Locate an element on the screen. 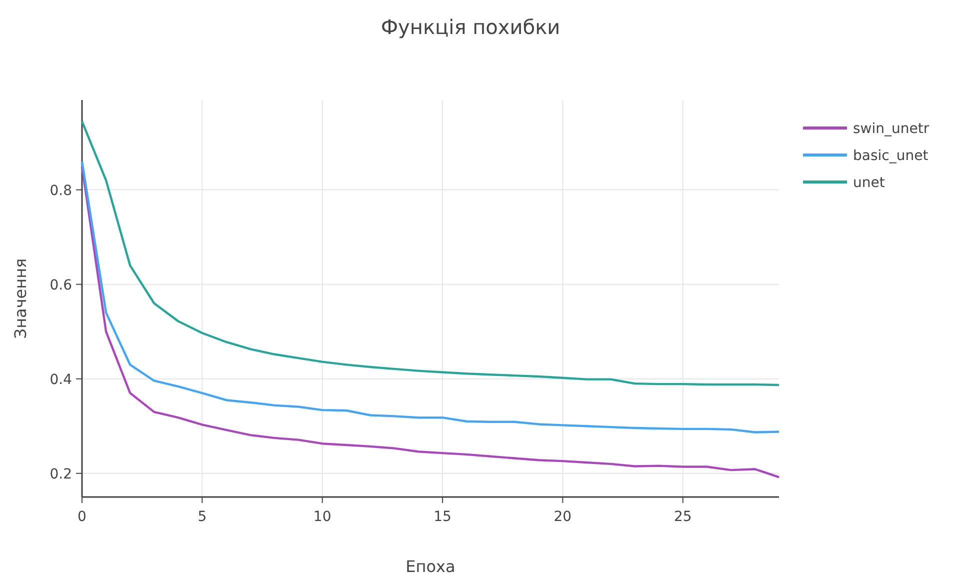 The height and width of the screenshot is (576, 953). y-tick-label: 0.8 is located at coordinates (61, 190).